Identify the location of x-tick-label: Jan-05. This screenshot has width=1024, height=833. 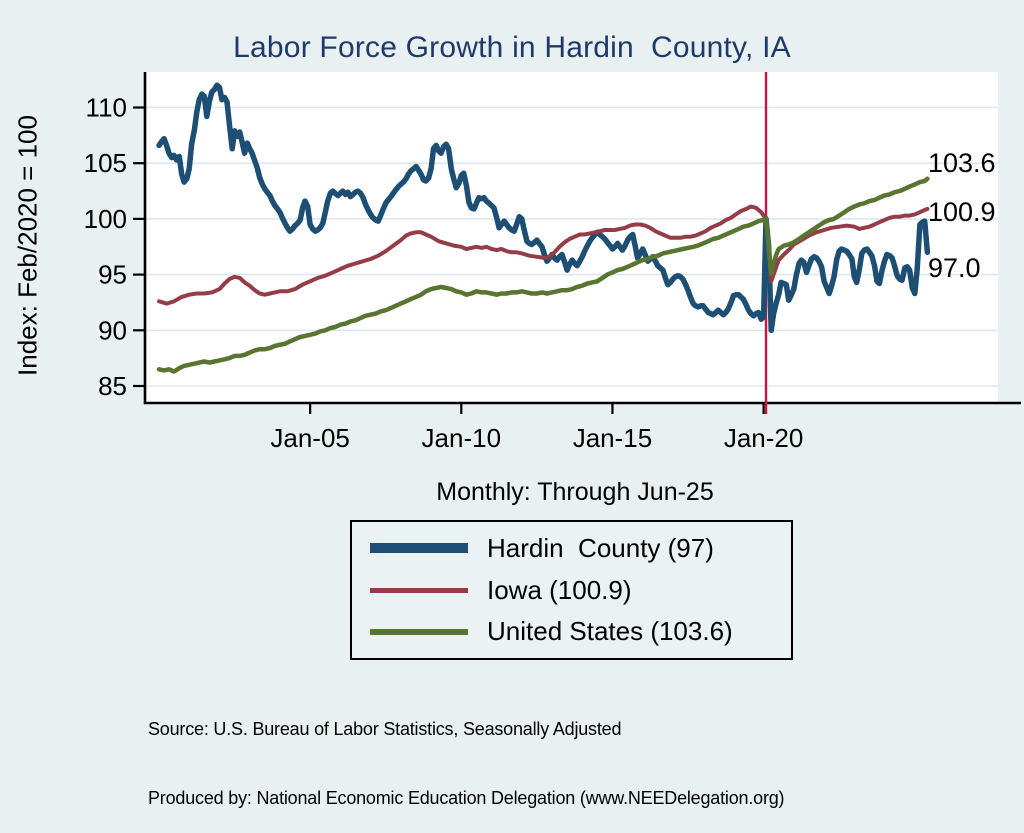
(310, 438).